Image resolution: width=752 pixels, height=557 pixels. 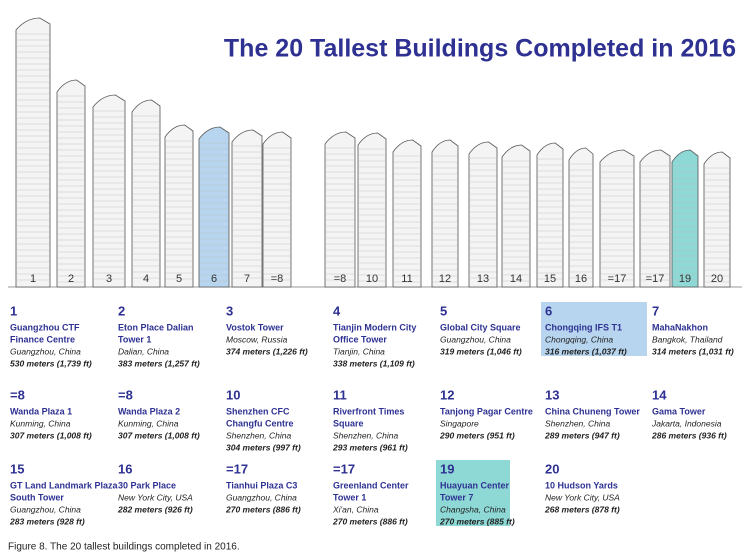 I want to click on building-name: Guangzhou CTF, so click(x=45, y=327).